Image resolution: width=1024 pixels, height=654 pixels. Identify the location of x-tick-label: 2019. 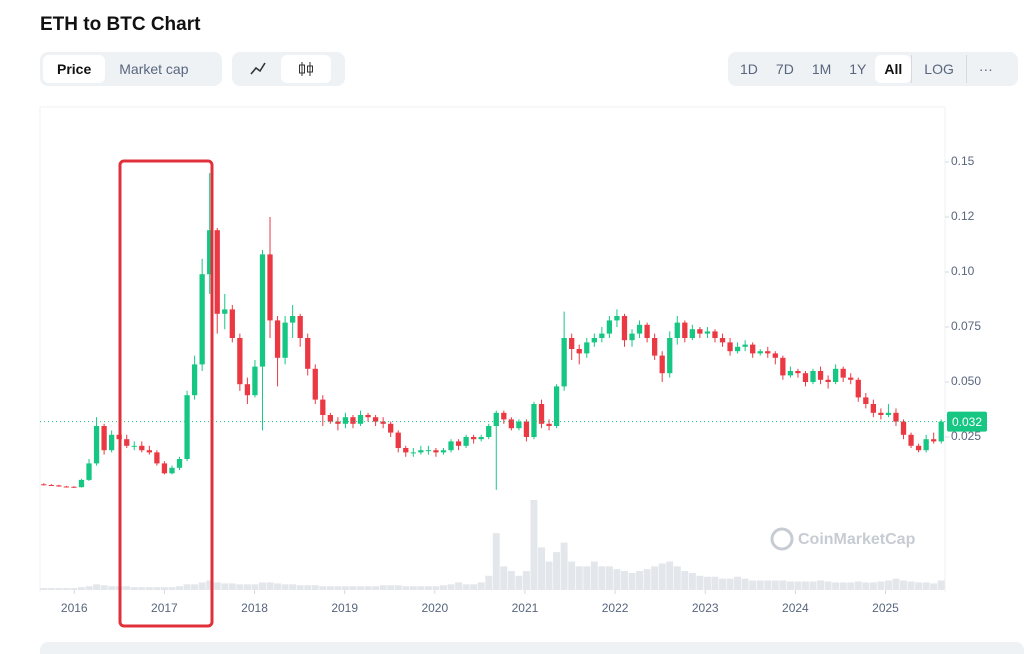
(344, 608).